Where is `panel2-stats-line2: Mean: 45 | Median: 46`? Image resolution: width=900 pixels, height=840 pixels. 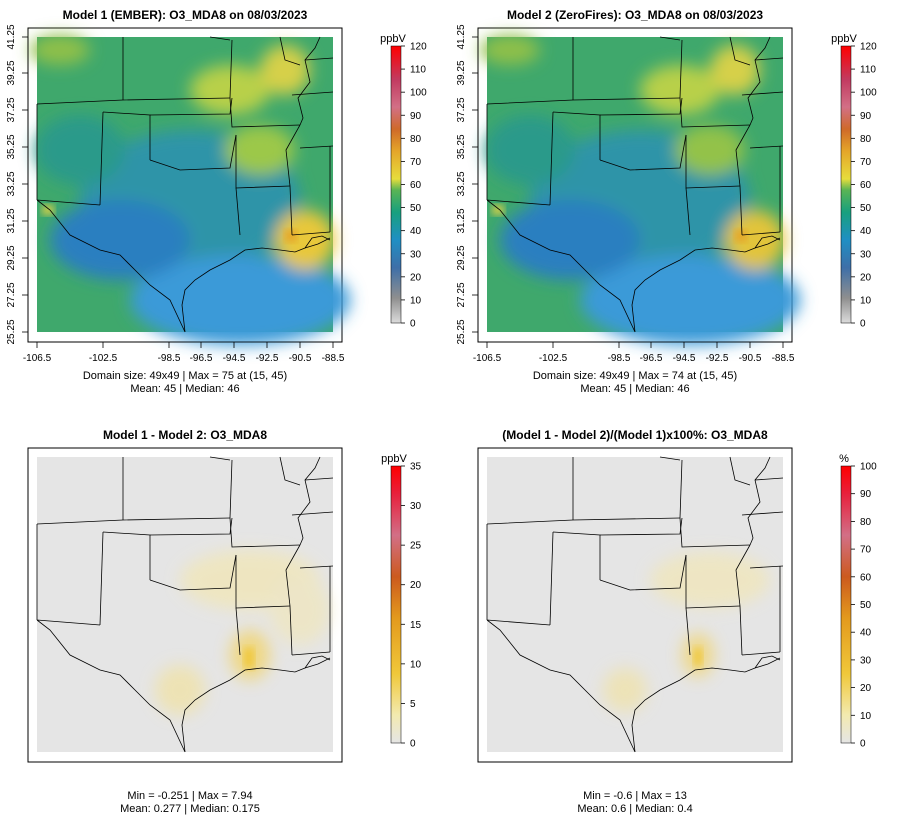
panel2-stats-line2: Mean: 45 | Median: 46 is located at coordinates (634, 389).